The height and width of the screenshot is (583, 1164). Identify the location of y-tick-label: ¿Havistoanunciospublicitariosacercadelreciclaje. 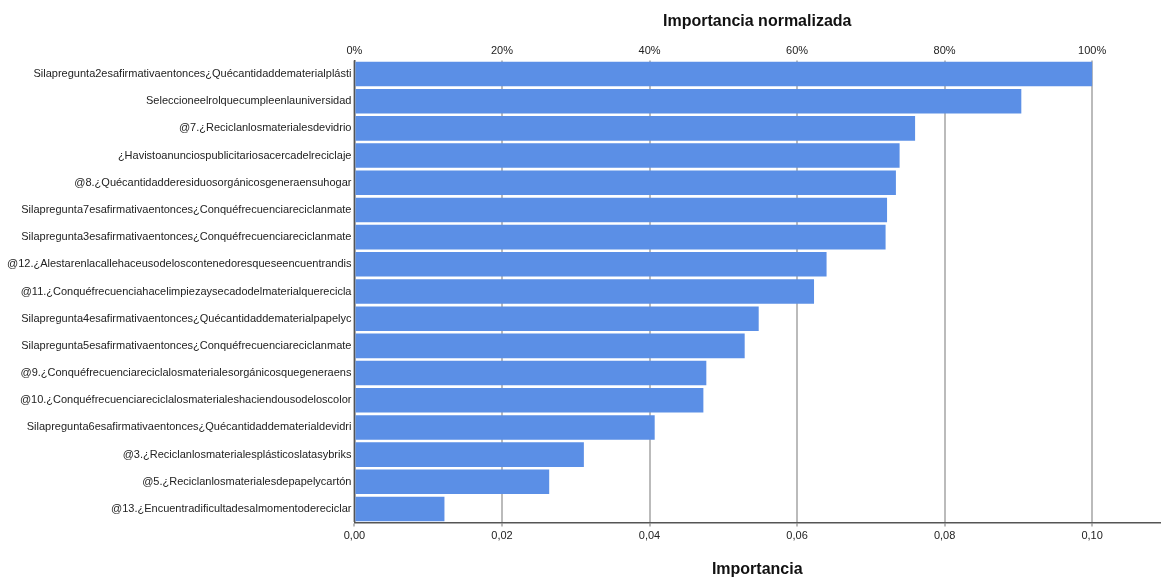
(234, 154).